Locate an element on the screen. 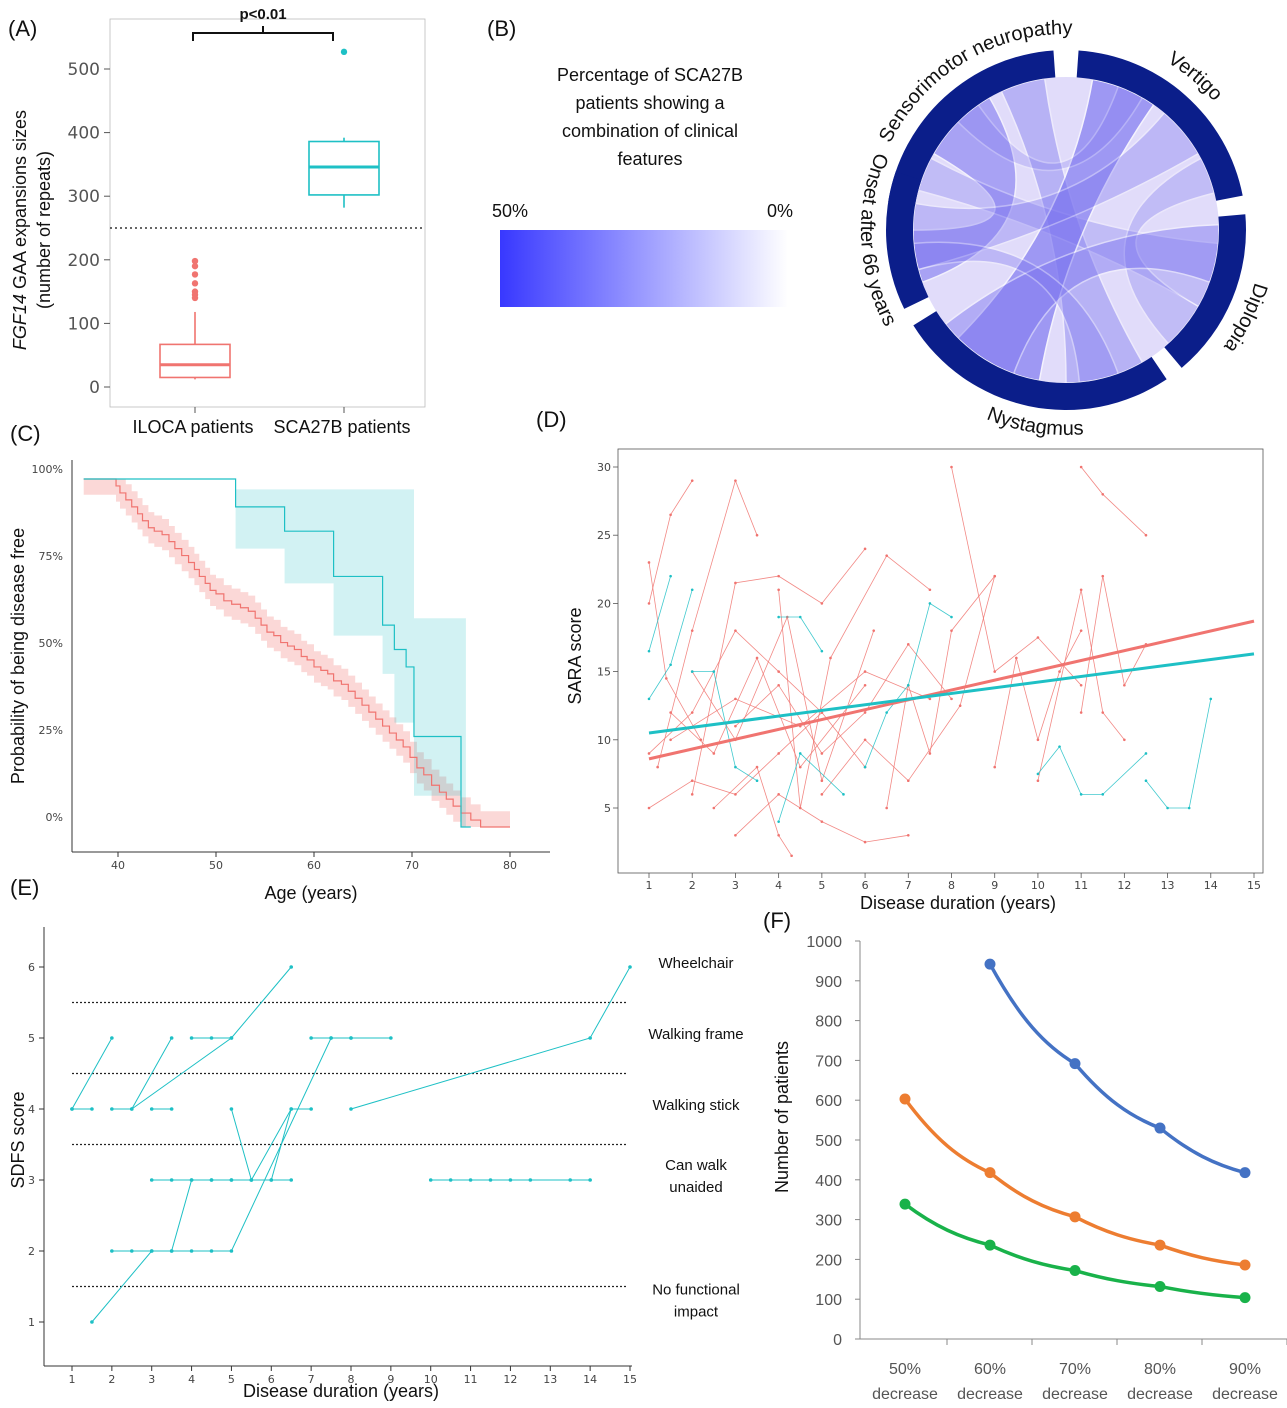 Image resolution: width=1287 pixels, height=1408 pixels. panel-e-ytick-label: 5 is located at coordinates (31, 1038).